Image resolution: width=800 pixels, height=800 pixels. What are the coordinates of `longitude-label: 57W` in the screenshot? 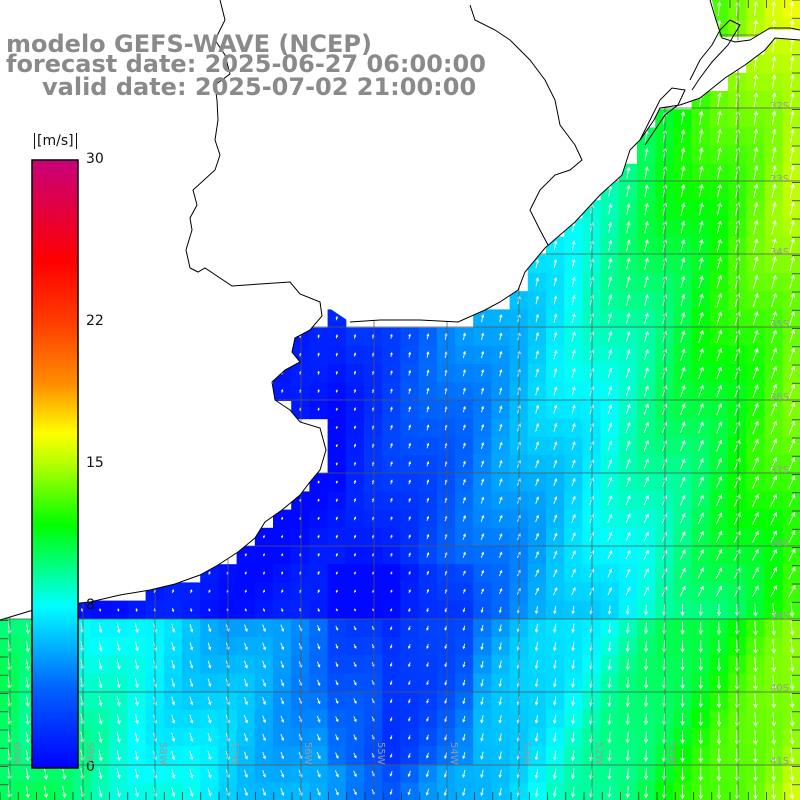 It's located at (235, 753).